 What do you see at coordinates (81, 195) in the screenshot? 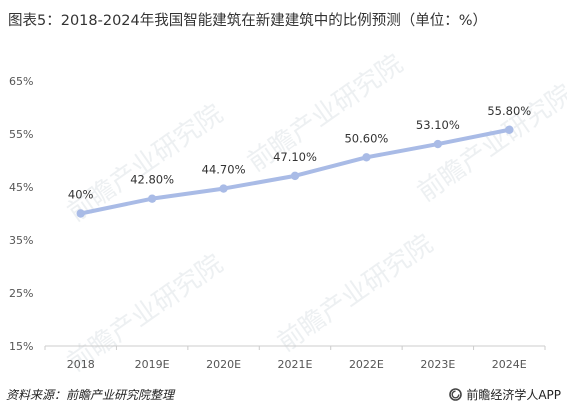
I see `data-label: 40%` at bounding box center [81, 195].